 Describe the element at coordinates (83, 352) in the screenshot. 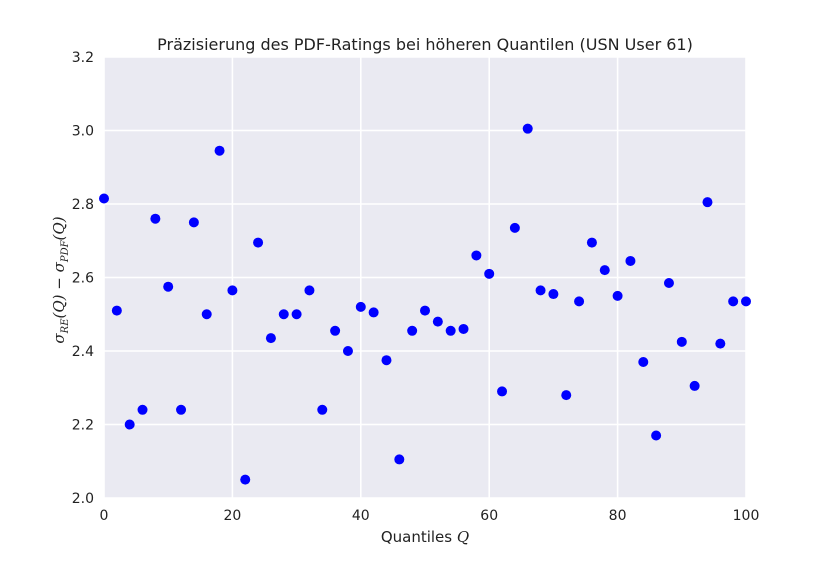

I see `y-tick-label: 2.4` at that location.